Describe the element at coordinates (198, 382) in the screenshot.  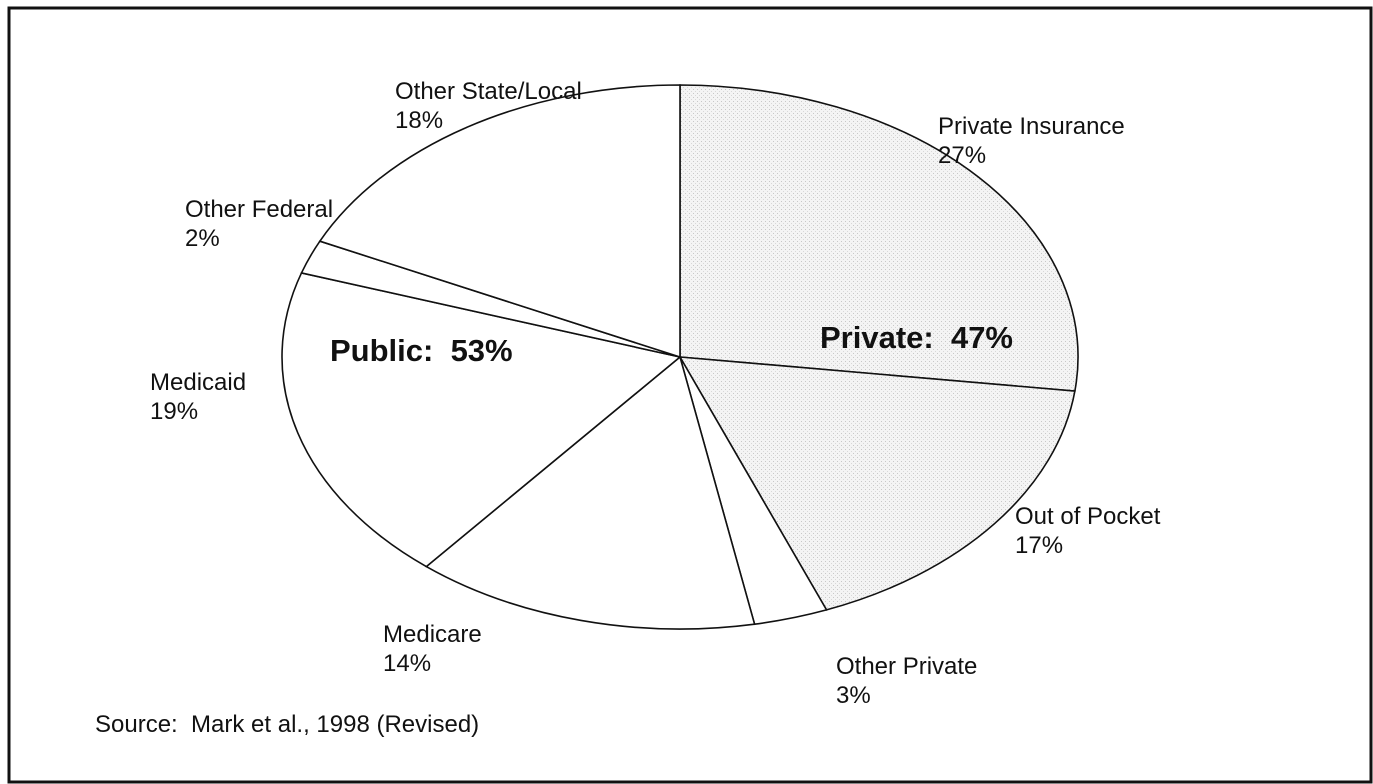
I see `slice-label: Medicaid` at that location.